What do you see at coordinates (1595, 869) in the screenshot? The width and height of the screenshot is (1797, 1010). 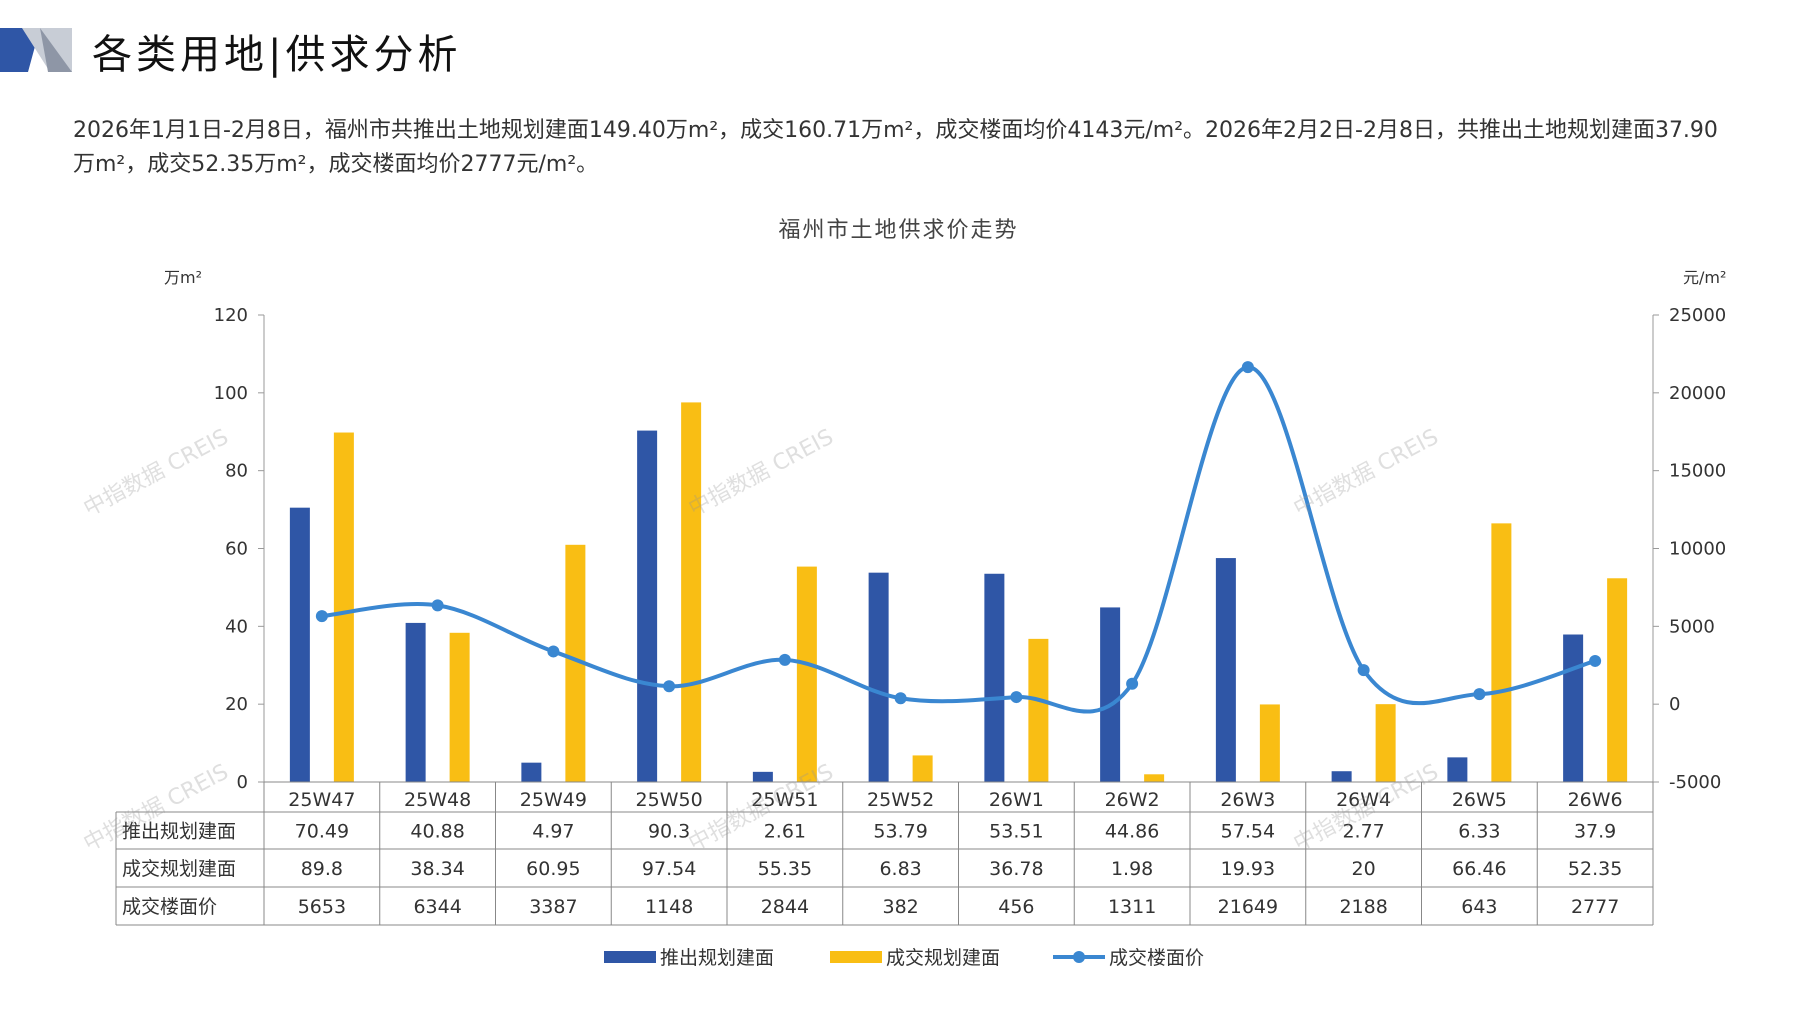 I see `data-label: 52.35` at bounding box center [1595, 869].